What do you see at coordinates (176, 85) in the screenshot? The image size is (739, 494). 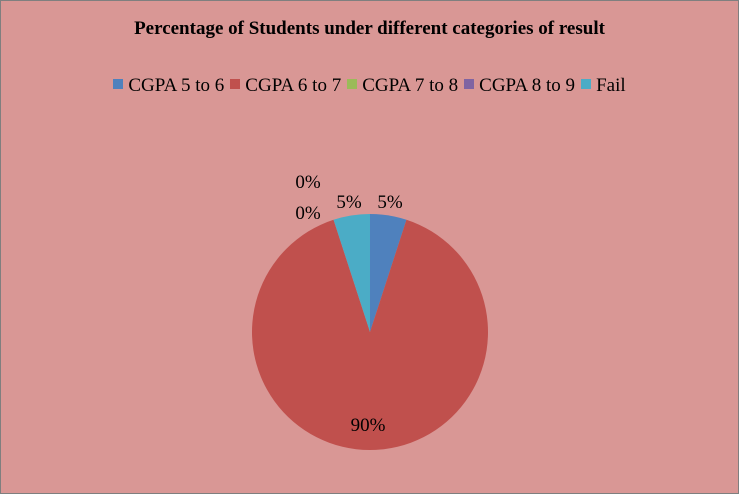 I see `legend-label: CGPA 5 to 6` at bounding box center [176, 85].